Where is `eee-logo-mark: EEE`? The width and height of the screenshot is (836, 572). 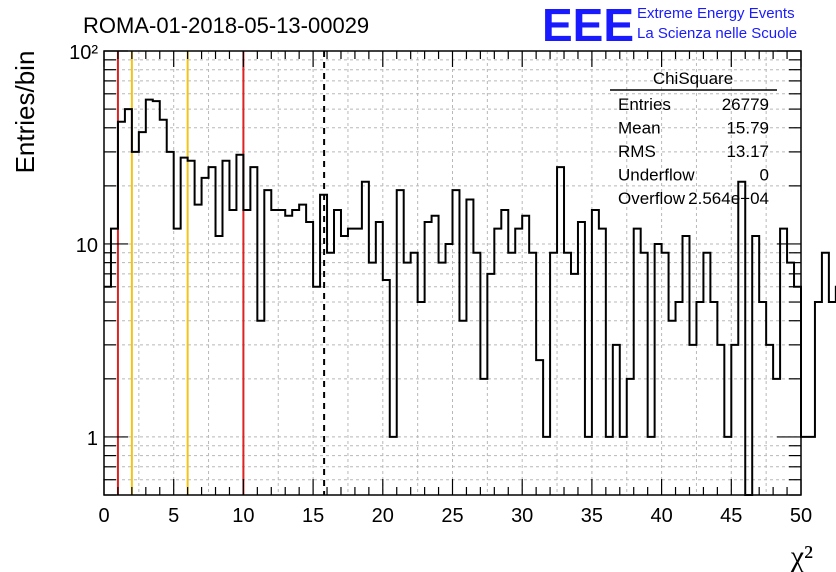
eee-logo-mark: EEE is located at coordinates (588, 25).